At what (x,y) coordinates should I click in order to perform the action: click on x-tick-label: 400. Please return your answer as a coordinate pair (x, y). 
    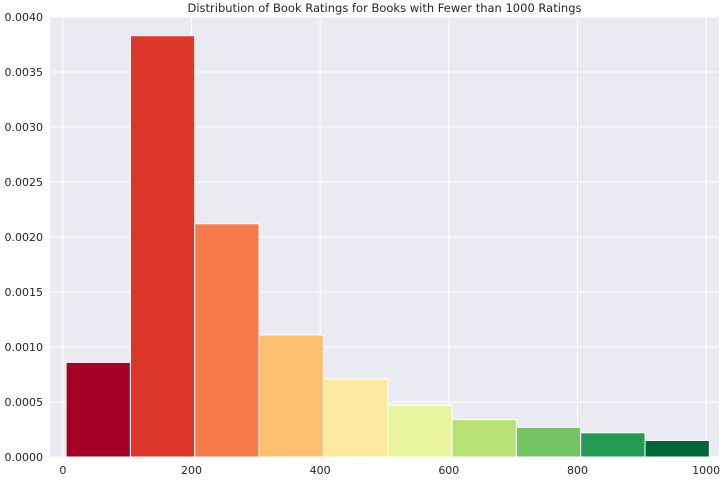
    Looking at the image, I should click on (320, 470).